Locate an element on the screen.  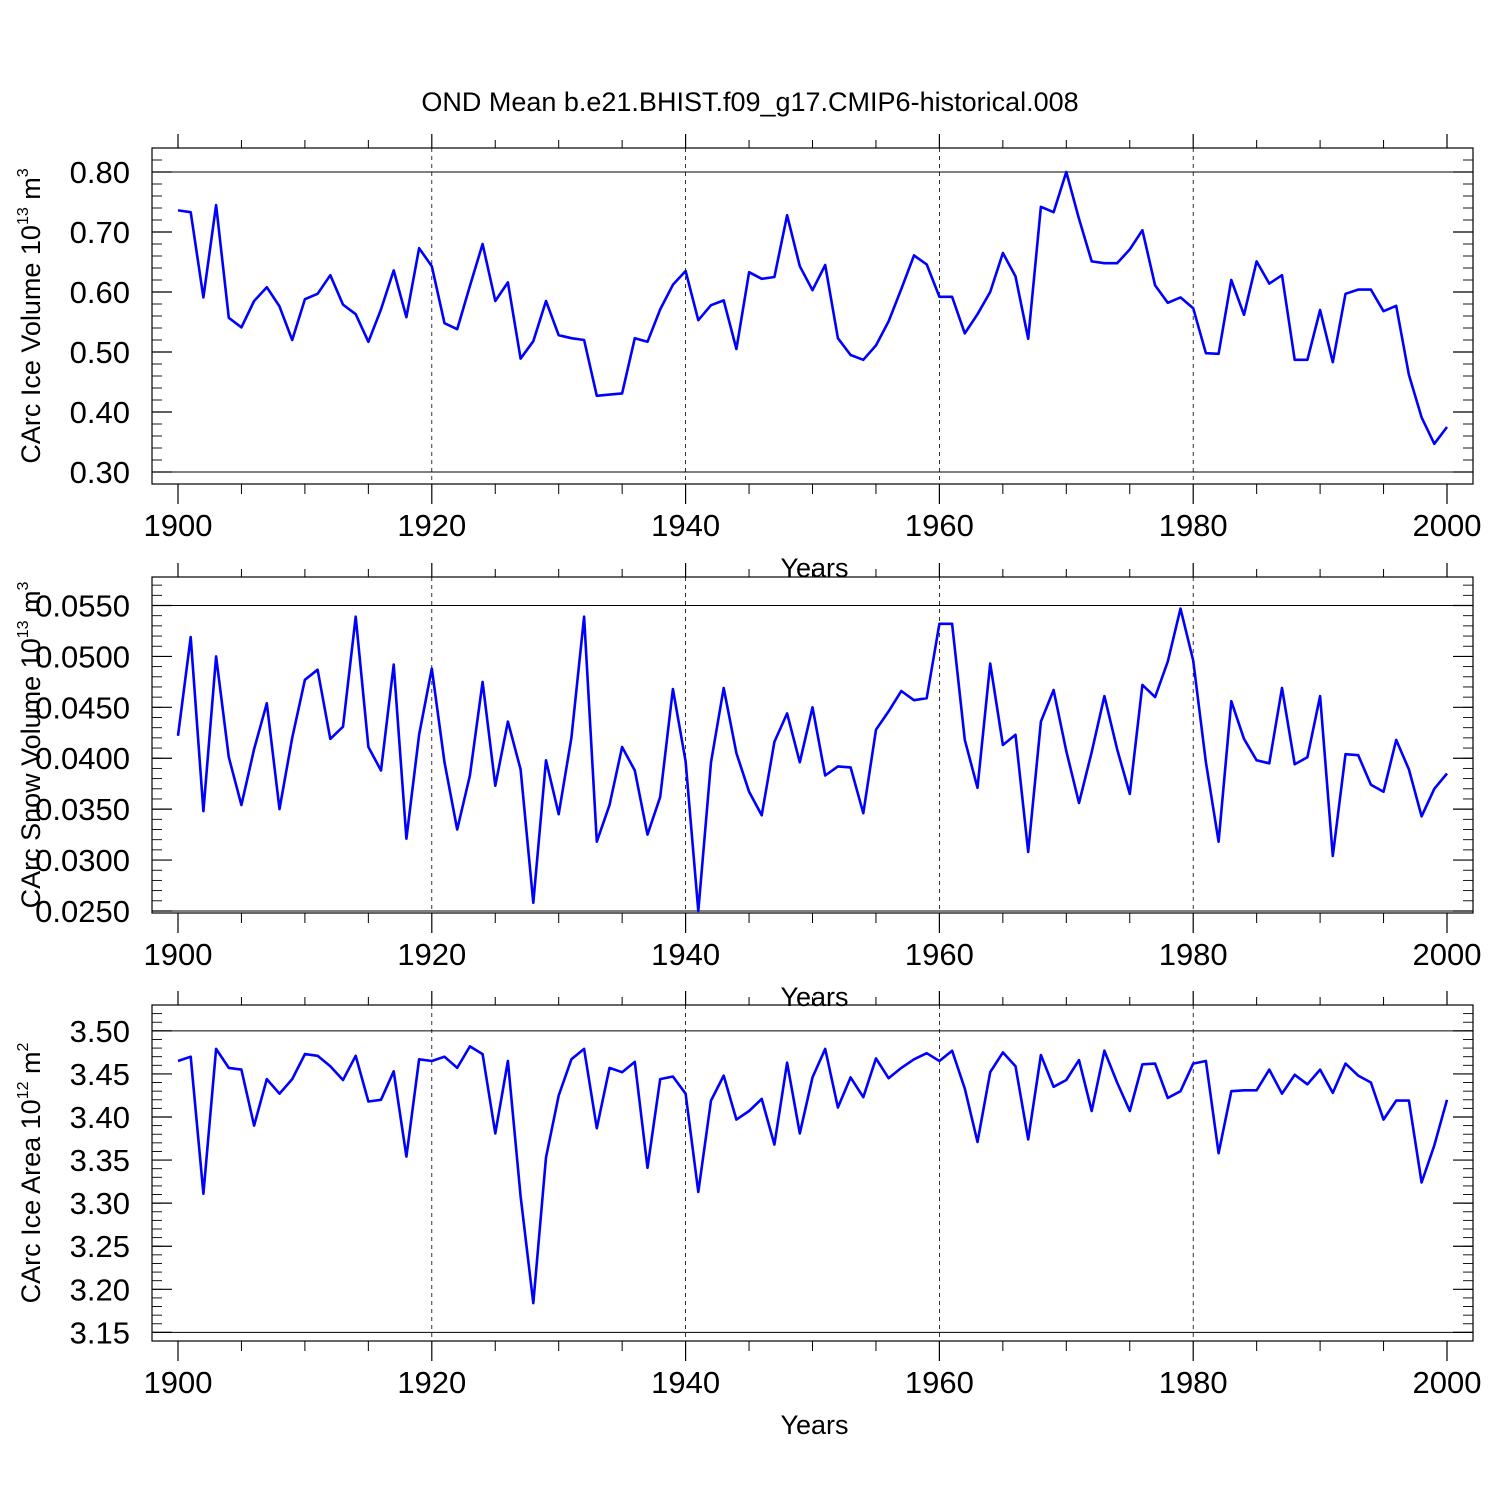
y-tick-label: 0.80 is located at coordinates (100, 172).